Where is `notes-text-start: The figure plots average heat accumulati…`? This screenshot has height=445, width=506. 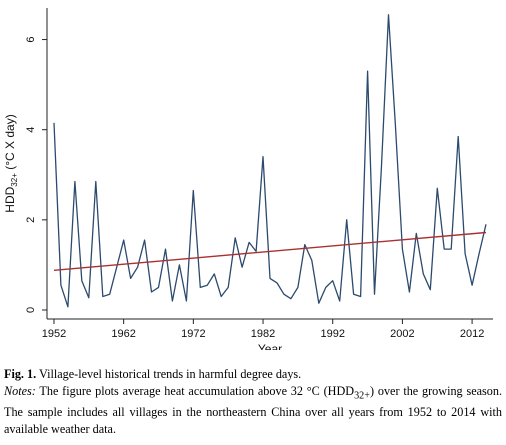
notes-text-start: The figure plots average heat accumulati… is located at coordinates (197, 391).